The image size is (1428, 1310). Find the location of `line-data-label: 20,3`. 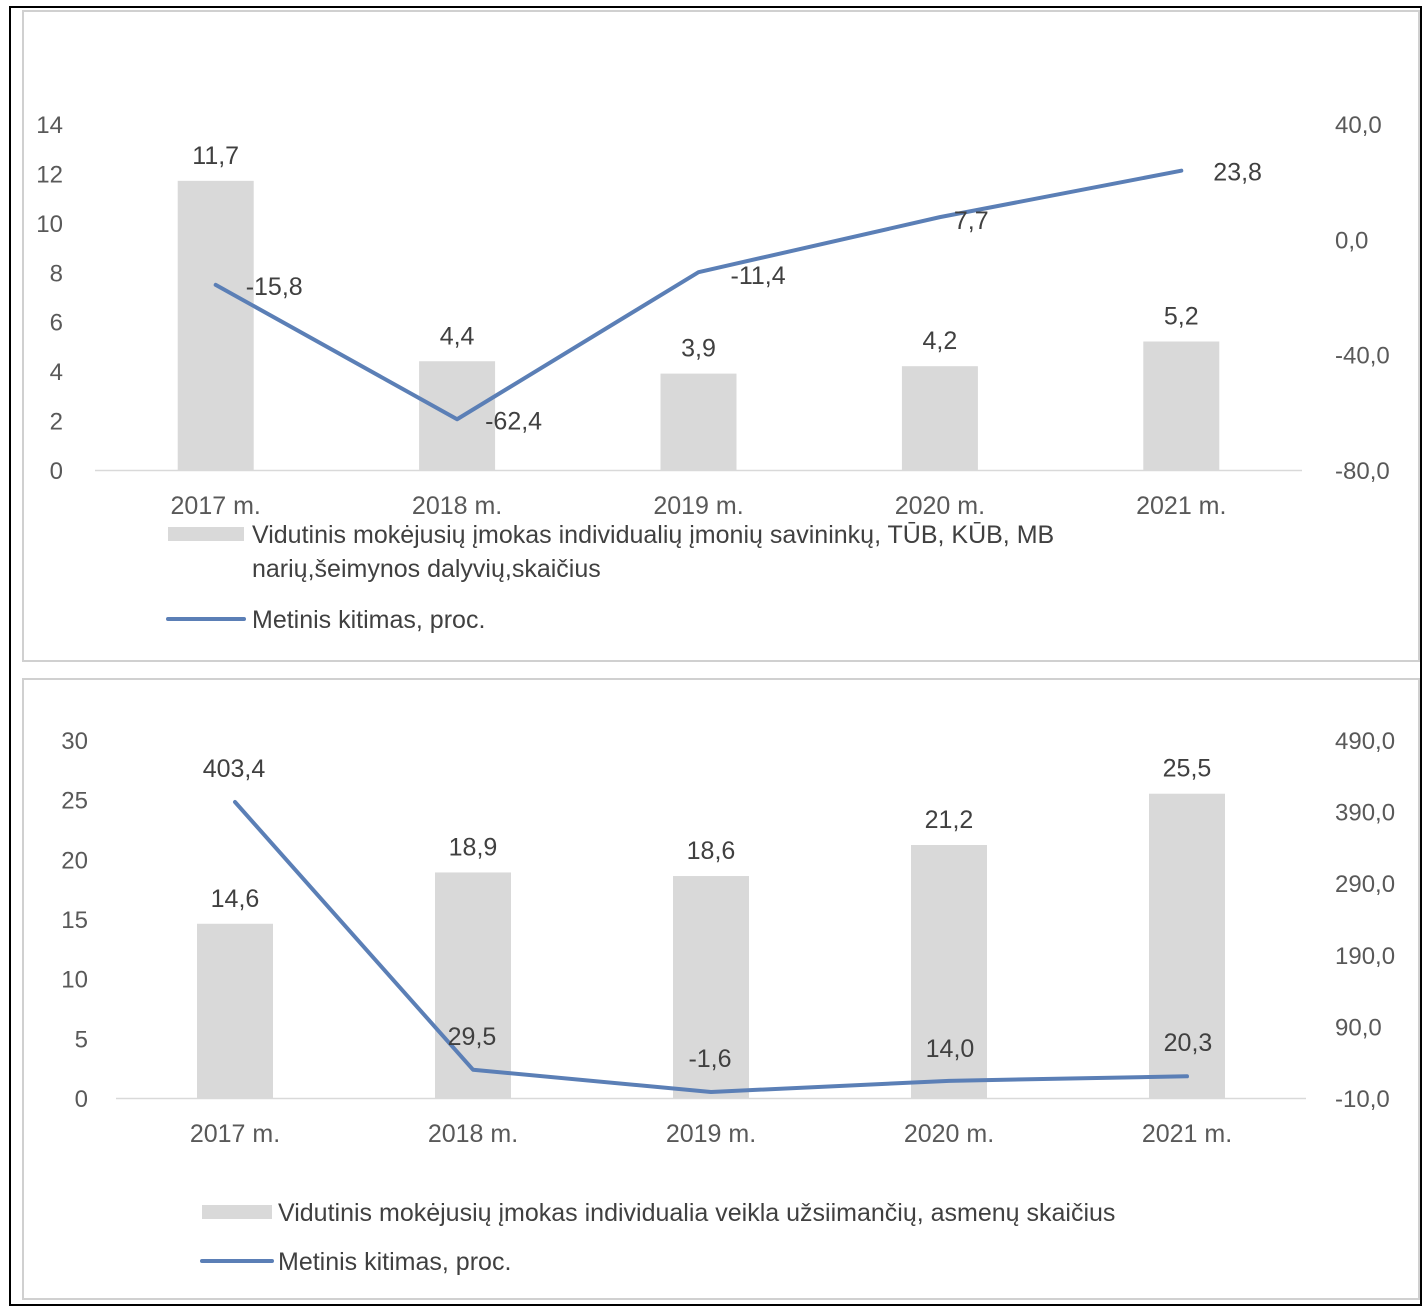

line-data-label: 20,3 is located at coordinates (1188, 1043).